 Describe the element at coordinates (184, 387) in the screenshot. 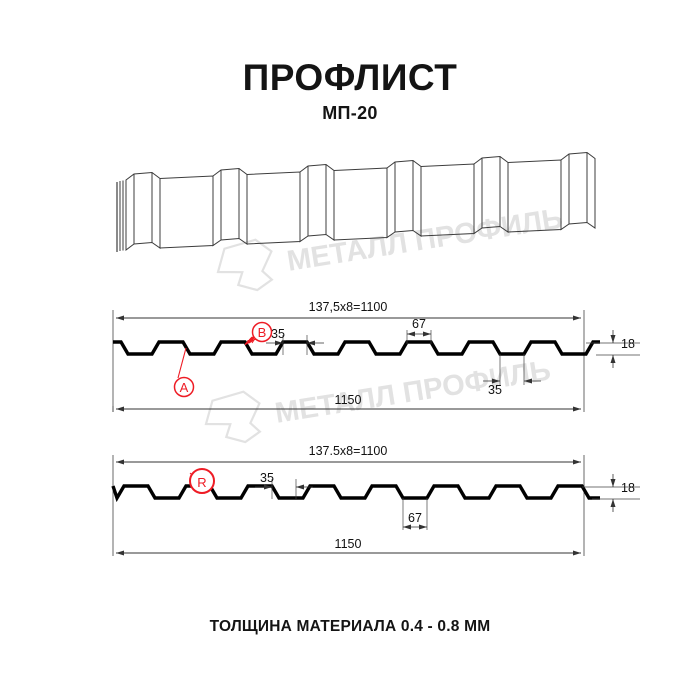

I see `balloon-label-a: A` at that location.